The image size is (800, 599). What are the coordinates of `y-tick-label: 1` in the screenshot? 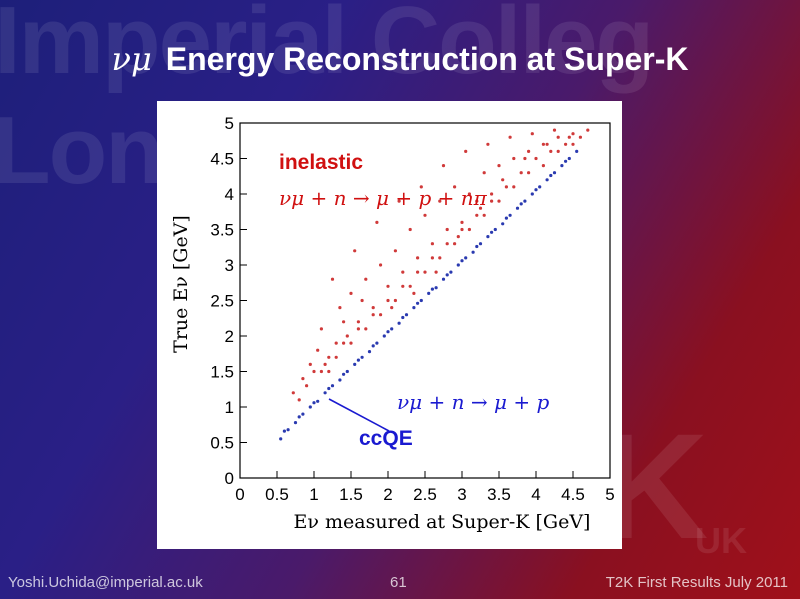 It's located at (229, 407).